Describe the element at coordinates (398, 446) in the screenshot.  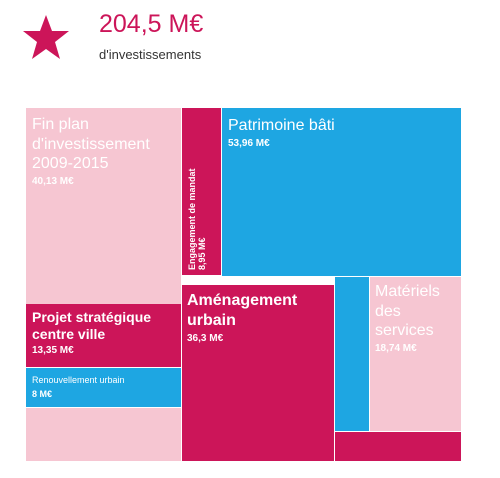
I see `treemap-cell-small-magenta-bottom` at that location.